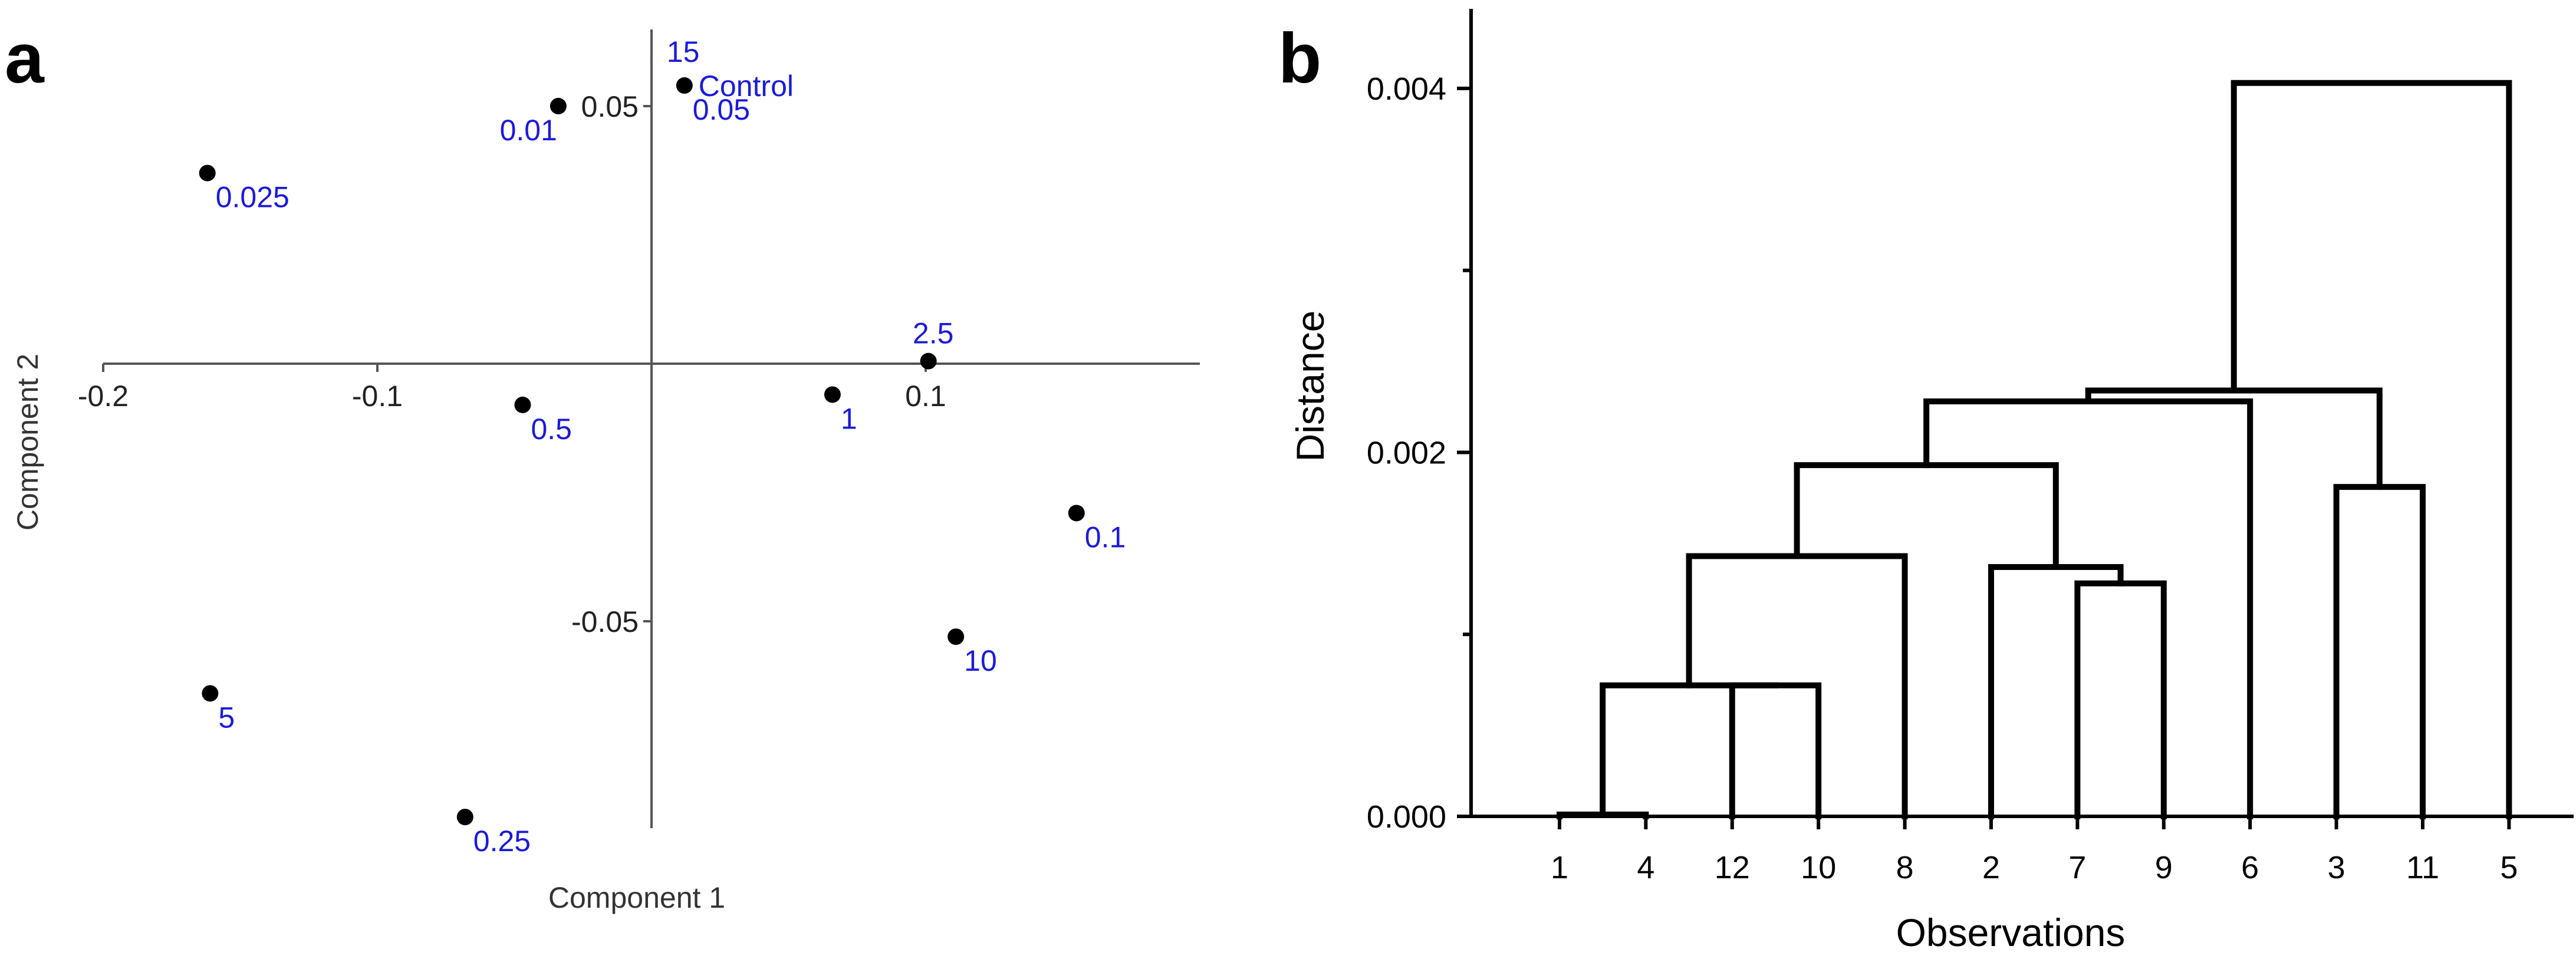 This screenshot has height=959, width=2576. Describe the element at coordinates (378, 396) in the screenshot. I see `x-tick-label: -0.1` at that location.